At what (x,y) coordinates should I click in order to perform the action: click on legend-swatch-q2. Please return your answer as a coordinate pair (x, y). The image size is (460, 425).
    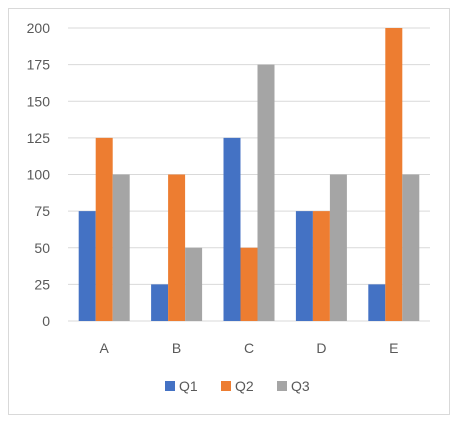
    Looking at the image, I should click on (226, 386).